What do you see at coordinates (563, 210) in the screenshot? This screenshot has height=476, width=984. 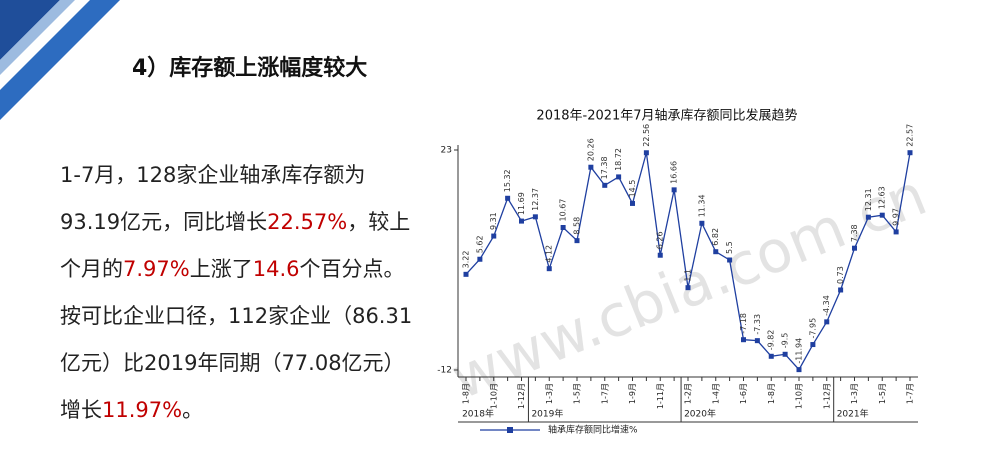 I see `data-label: 10.67` at bounding box center [563, 210].